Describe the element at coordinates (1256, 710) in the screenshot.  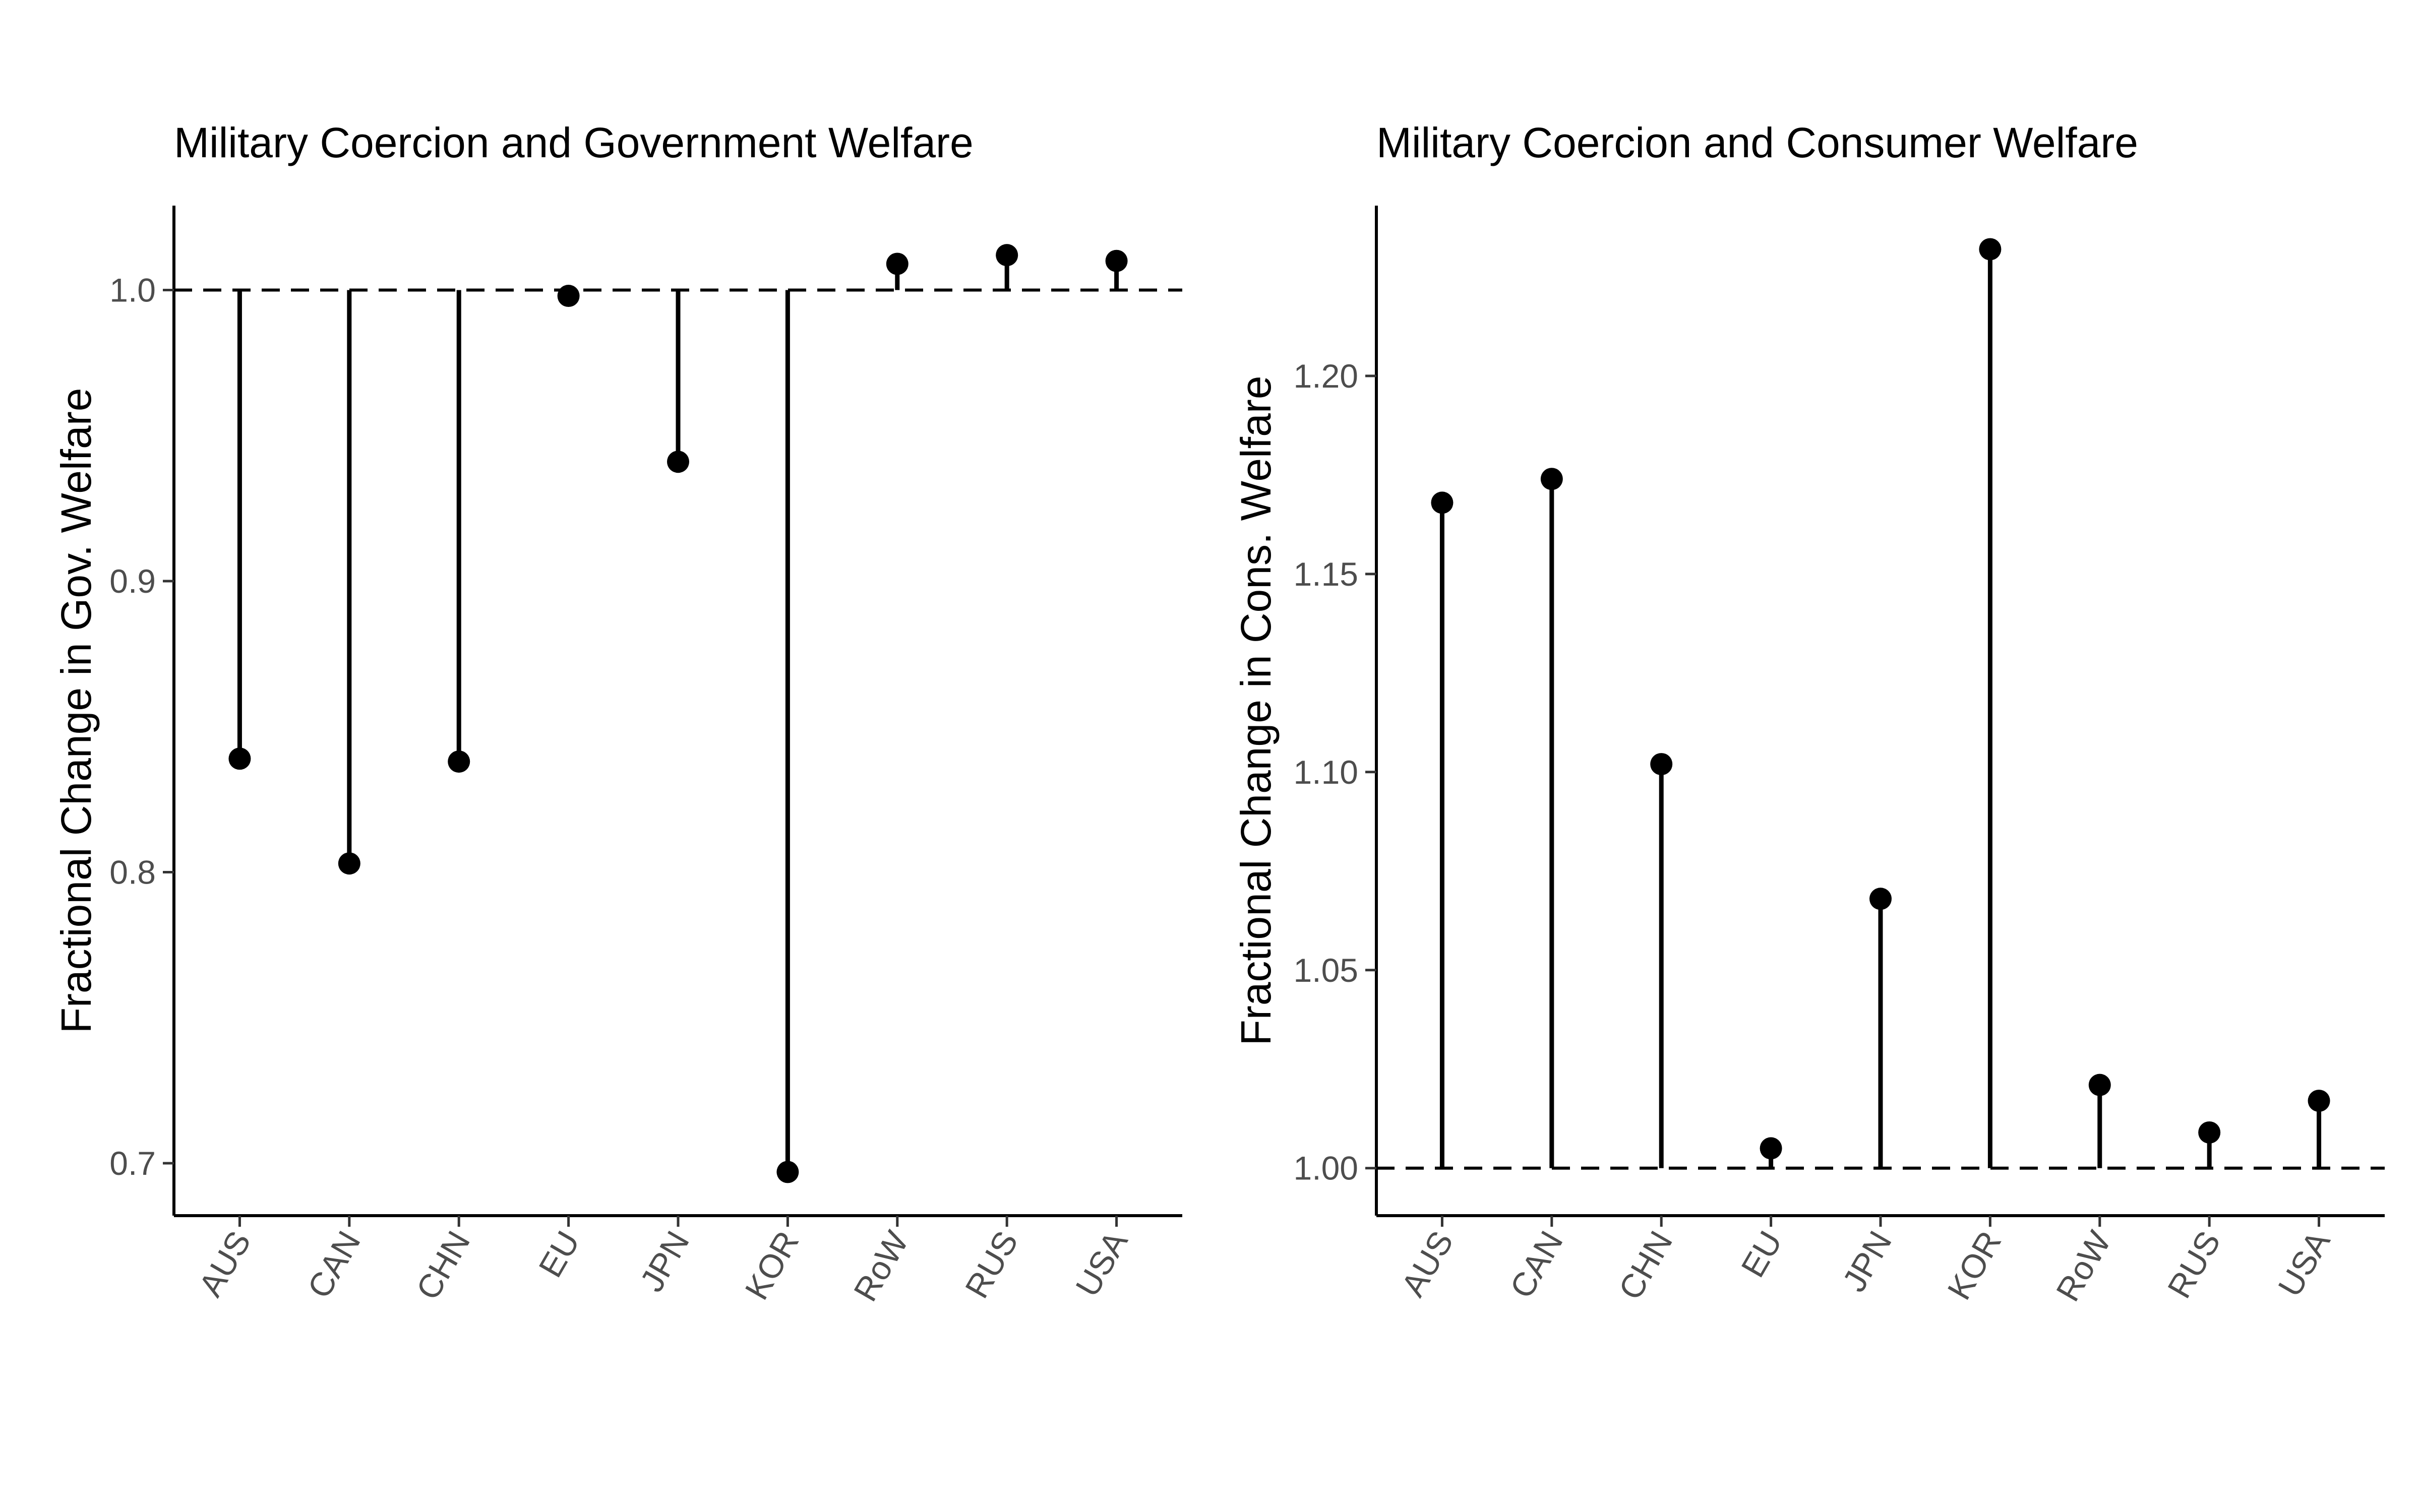
I see `y-axis-title: Fractional Change in Cons. Welfare` at that location.